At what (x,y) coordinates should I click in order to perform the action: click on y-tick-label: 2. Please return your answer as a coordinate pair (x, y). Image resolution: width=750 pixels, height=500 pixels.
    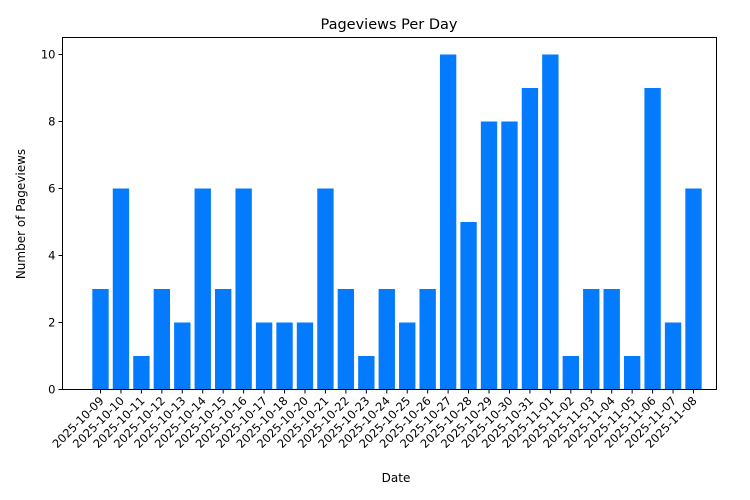
    Looking at the image, I should click on (51, 323).